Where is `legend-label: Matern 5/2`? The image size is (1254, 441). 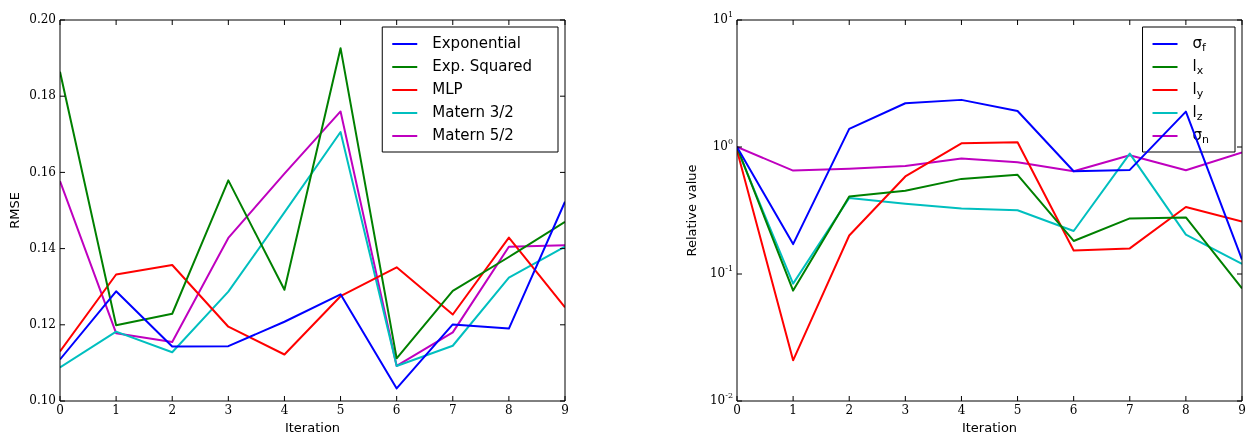 legend-label: Matern 5/2 is located at coordinates (473, 134).